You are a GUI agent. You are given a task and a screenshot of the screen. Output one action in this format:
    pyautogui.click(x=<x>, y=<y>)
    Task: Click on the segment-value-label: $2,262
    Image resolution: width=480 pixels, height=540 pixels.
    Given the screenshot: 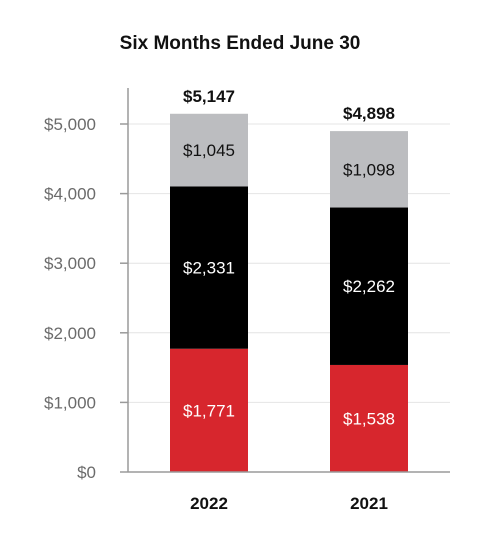 What is the action you would take?
    pyautogui.click(x=369, y=286)
    